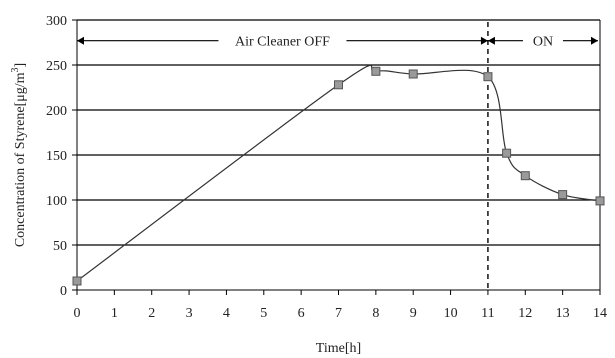 This screenshot has width=615, height=358. What do you see at coordinates (282, 42) in the screenshot?
I see `annotation-off-label: Air Cleaner OFF` at bounding box center [282, 42].